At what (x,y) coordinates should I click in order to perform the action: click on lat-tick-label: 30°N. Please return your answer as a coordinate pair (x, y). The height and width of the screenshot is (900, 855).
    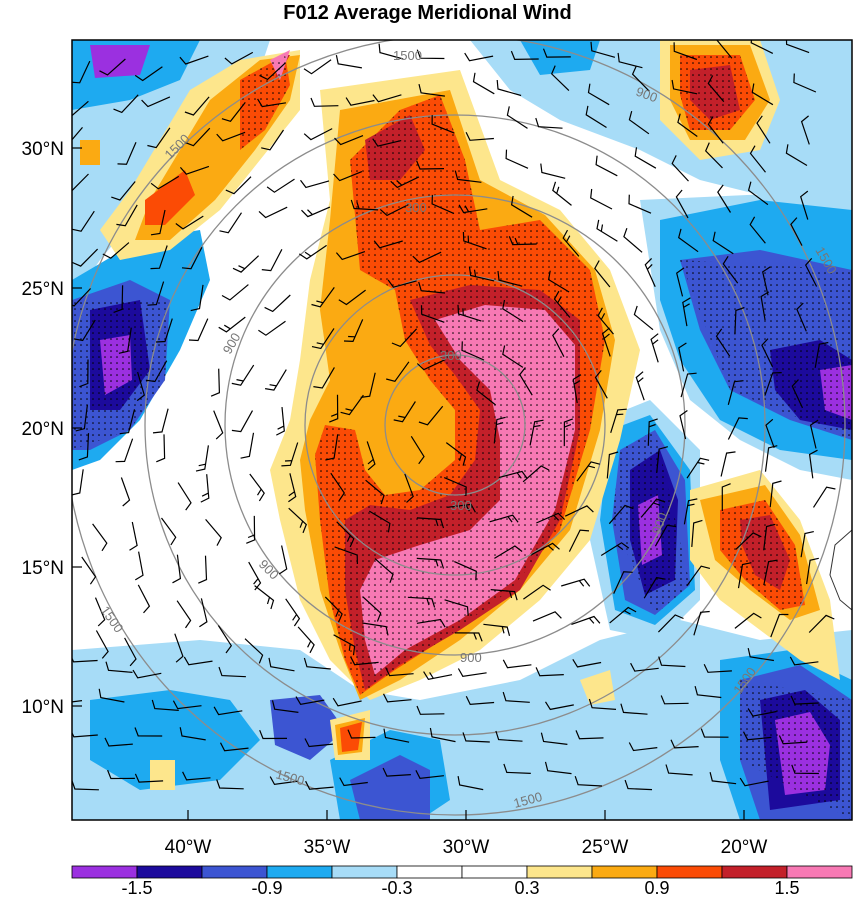
    Looking at the image, I should click on (43, 149).